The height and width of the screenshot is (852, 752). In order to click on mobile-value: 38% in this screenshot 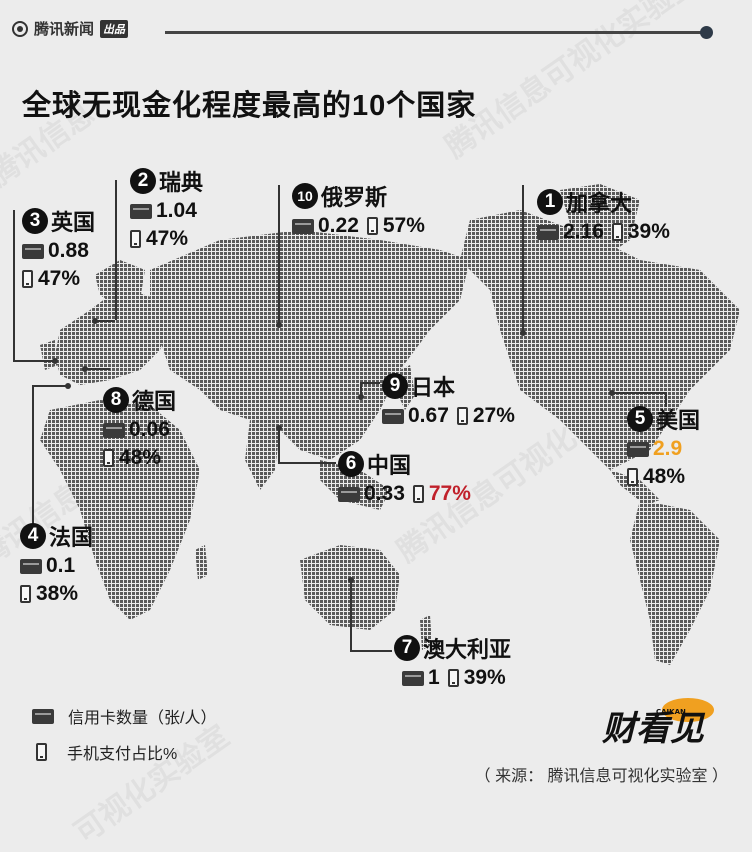, I will do `click(57, 593)`.